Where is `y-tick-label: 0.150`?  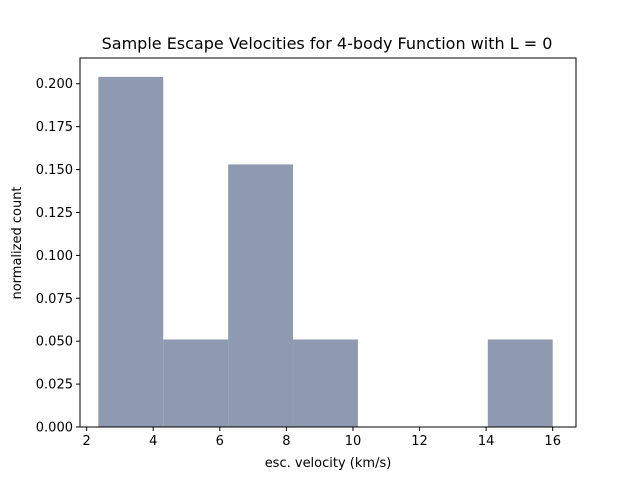
y-tick-label: 0.150 is located at coordinates (54, 170).